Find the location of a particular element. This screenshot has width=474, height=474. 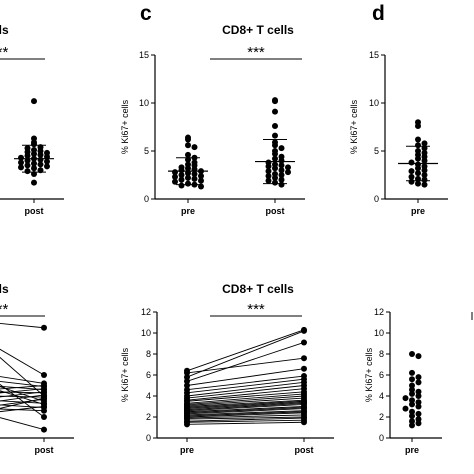

panel-b-scatter-partial: post T cells ** is located at coordinates (32, 119).